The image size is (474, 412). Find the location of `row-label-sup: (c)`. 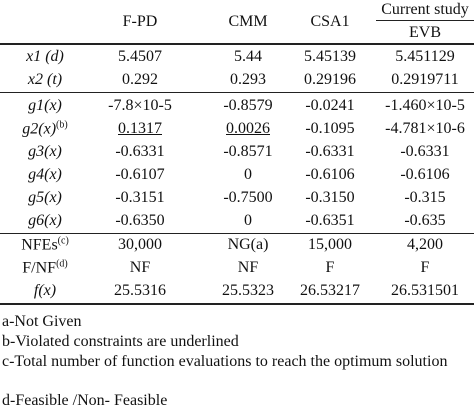

row-label-sup: (c) is located at coordinates (63, 241).